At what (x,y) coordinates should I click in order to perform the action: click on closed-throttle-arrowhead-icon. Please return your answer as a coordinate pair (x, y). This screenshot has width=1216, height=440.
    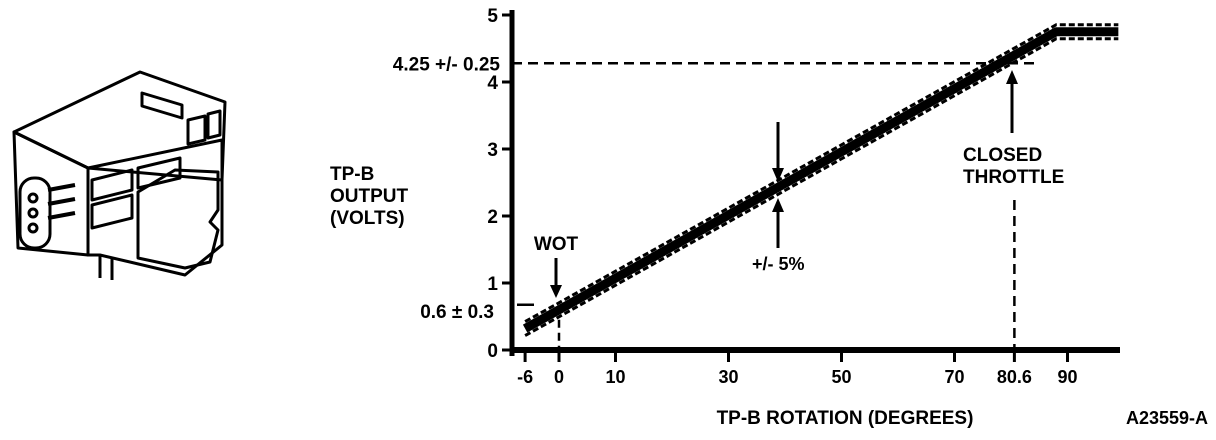
    Looking at the image, I should click on (1012, 77).